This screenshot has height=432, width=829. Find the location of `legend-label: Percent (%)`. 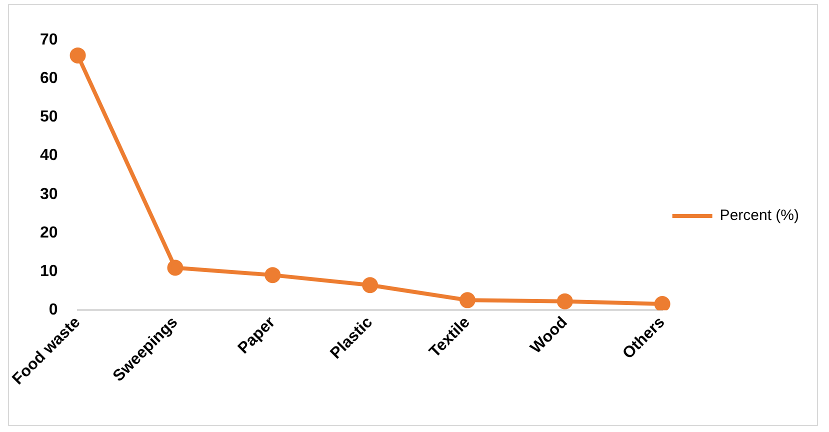

legend-label: Percent (%) is located at coordinates (760, 215).